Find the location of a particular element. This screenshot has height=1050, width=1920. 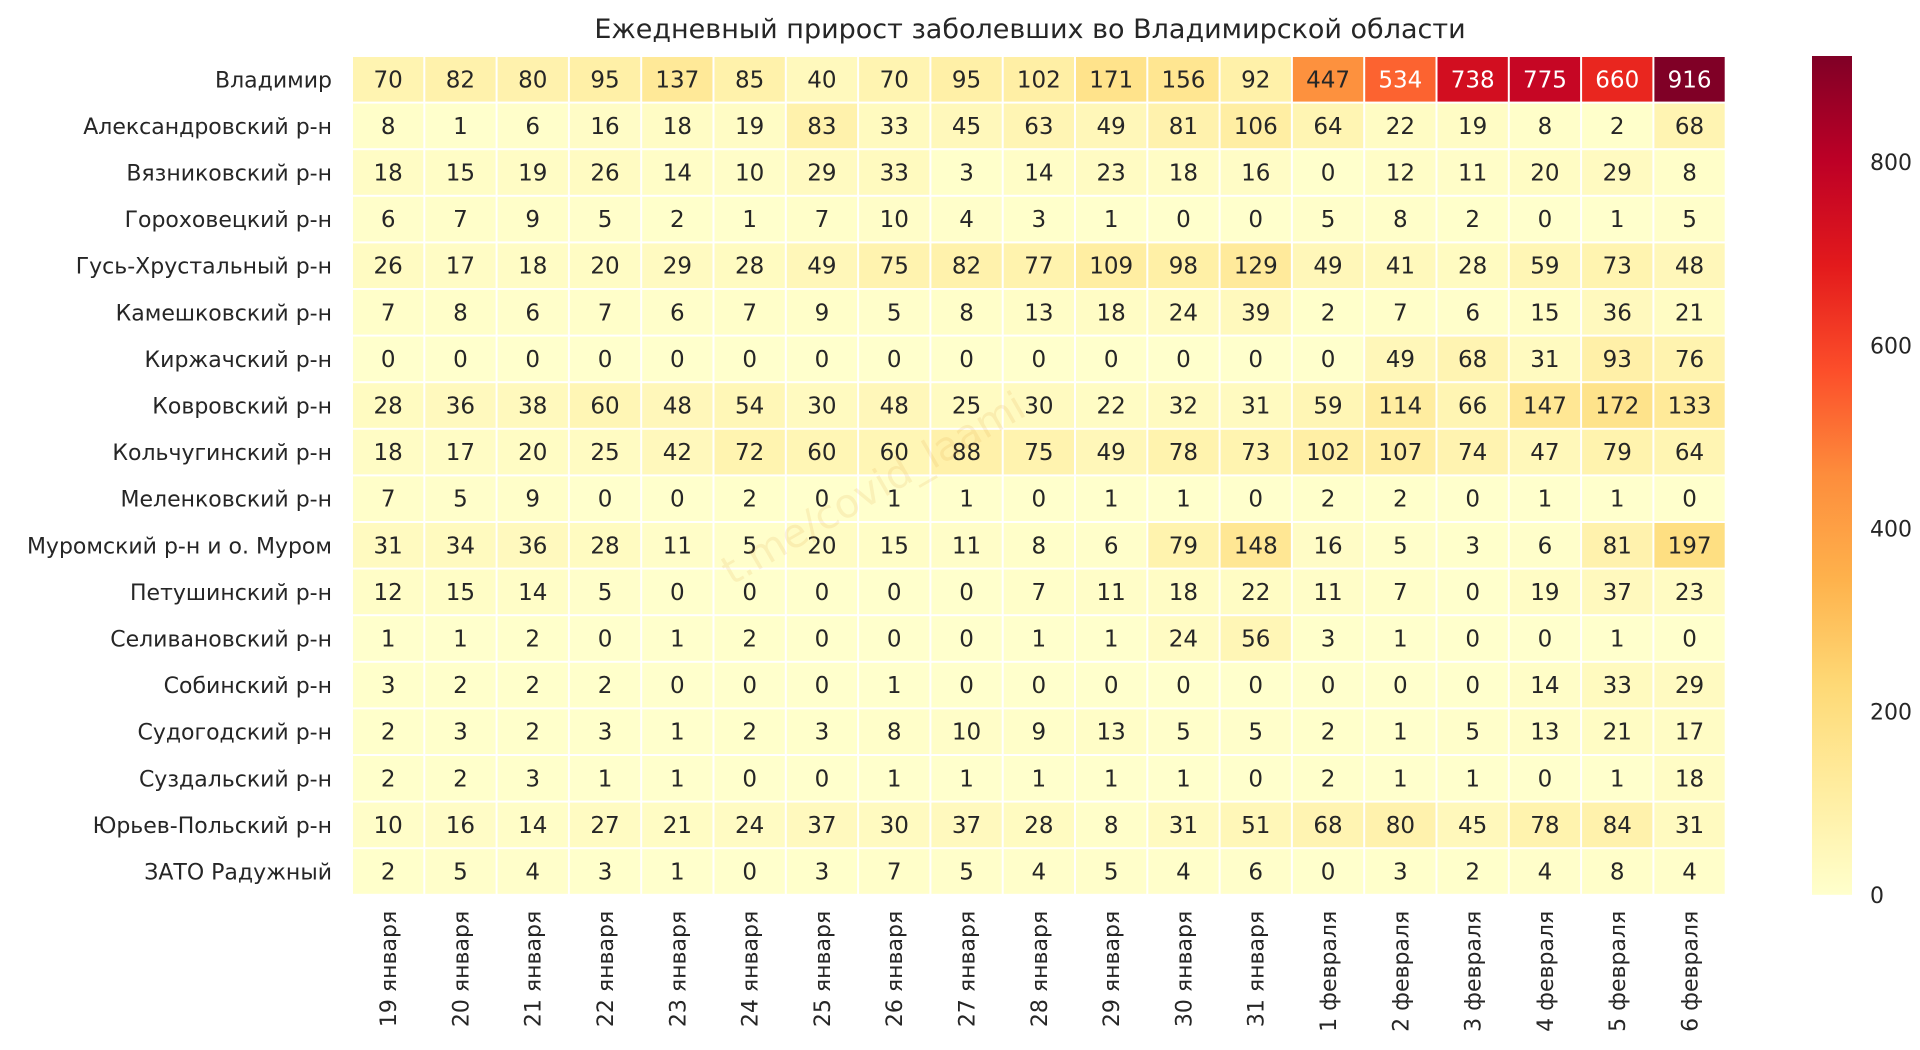

cell-value-label: 64 is located at coordinates (1327, 127).